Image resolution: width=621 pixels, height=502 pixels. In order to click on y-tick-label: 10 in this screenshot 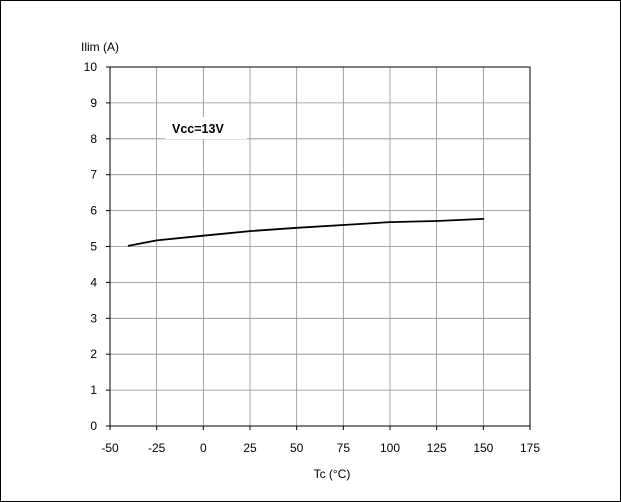, I will do `click(91, 67)`.